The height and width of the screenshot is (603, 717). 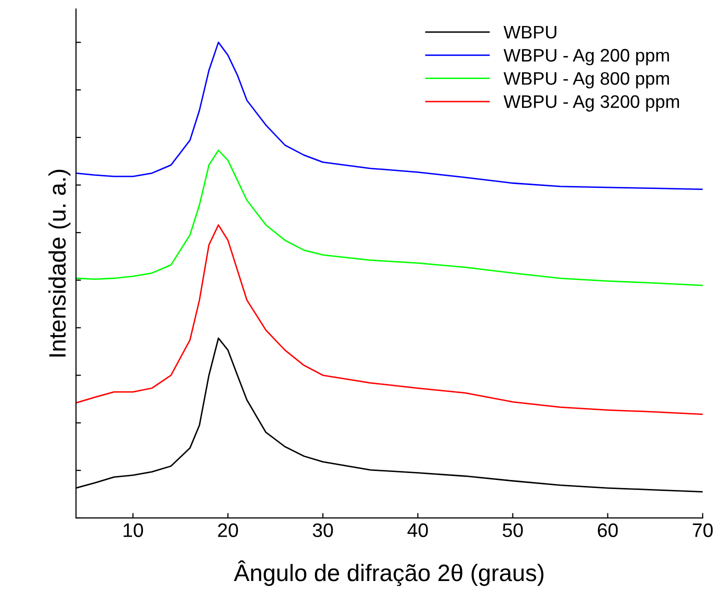 What do you see at coordinates (389, 573) in the screenshot?
I see `x-axis-title: Ângulo de difração 2θ (graus)` at bounding box center [389, 573].